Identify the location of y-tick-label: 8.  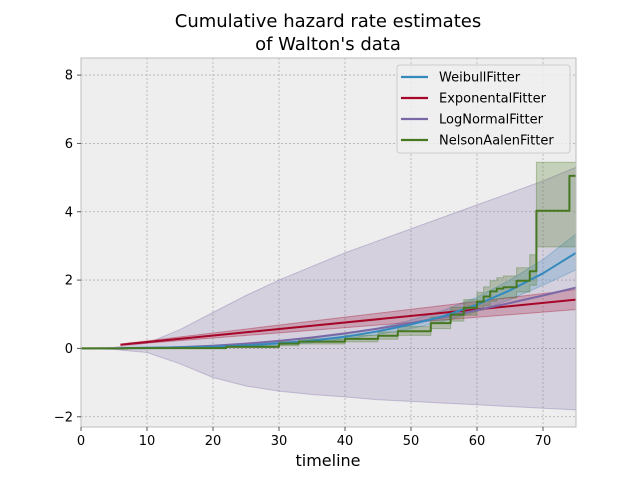
(69, 76).